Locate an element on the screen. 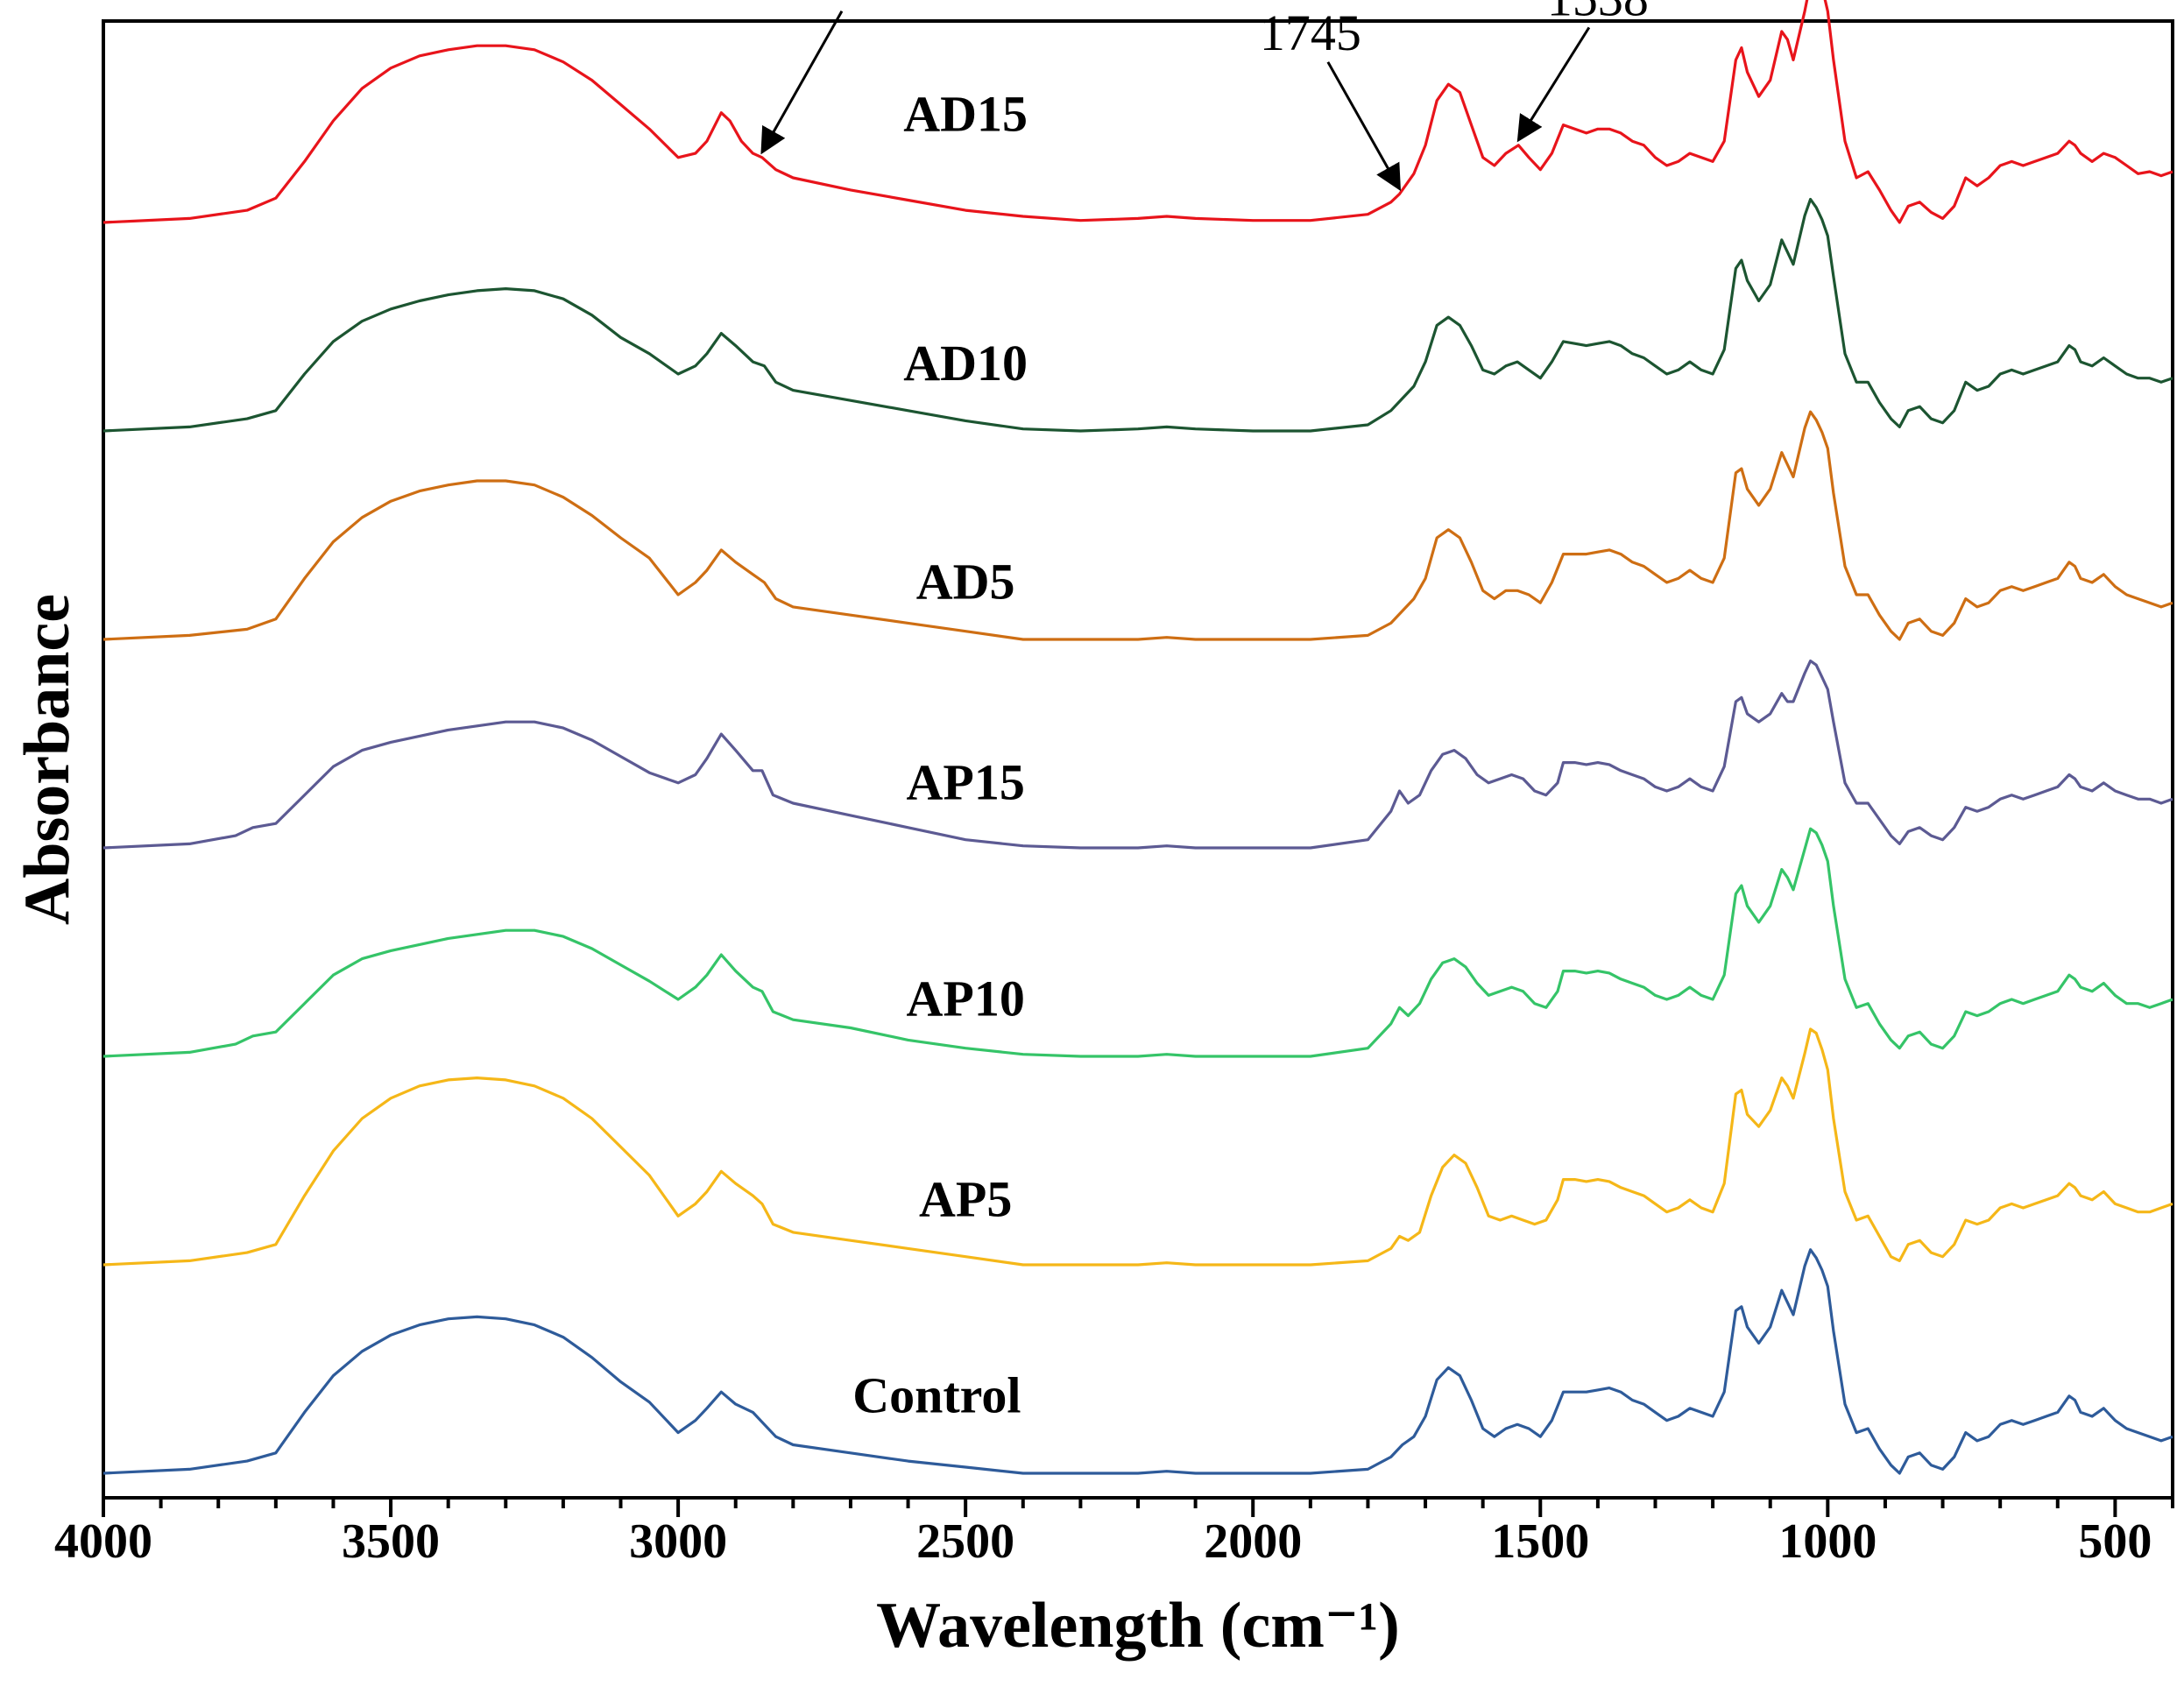 The image size is (2184, 1701). series-label-ap10: AP10 is located at coordinates (966, 998).